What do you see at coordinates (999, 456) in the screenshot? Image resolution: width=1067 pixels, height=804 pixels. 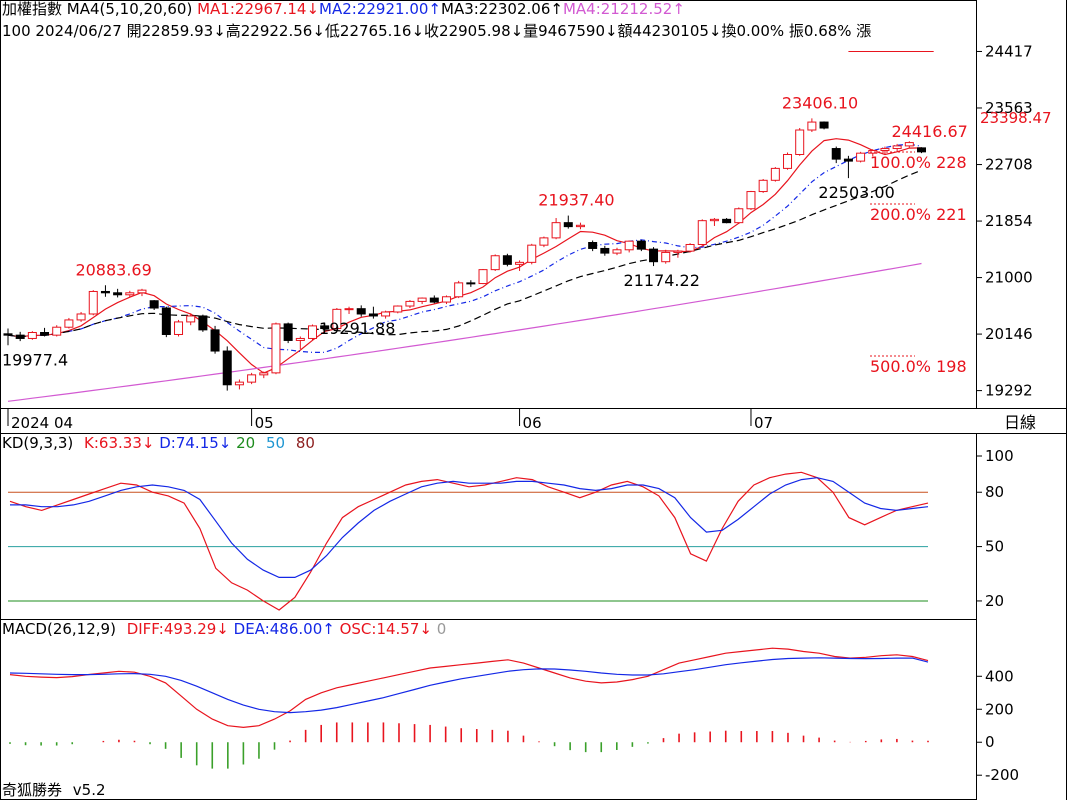 I see `kd-tick-label: 100` at bounding box center [999, 456].